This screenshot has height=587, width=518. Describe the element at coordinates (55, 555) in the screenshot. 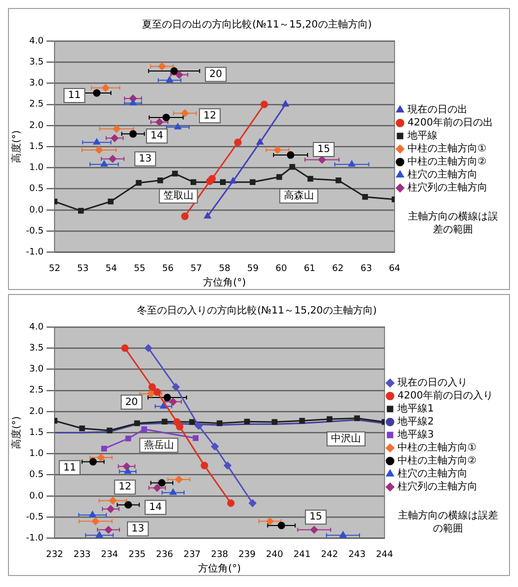

I see `x-tick-label: 232` at that location.